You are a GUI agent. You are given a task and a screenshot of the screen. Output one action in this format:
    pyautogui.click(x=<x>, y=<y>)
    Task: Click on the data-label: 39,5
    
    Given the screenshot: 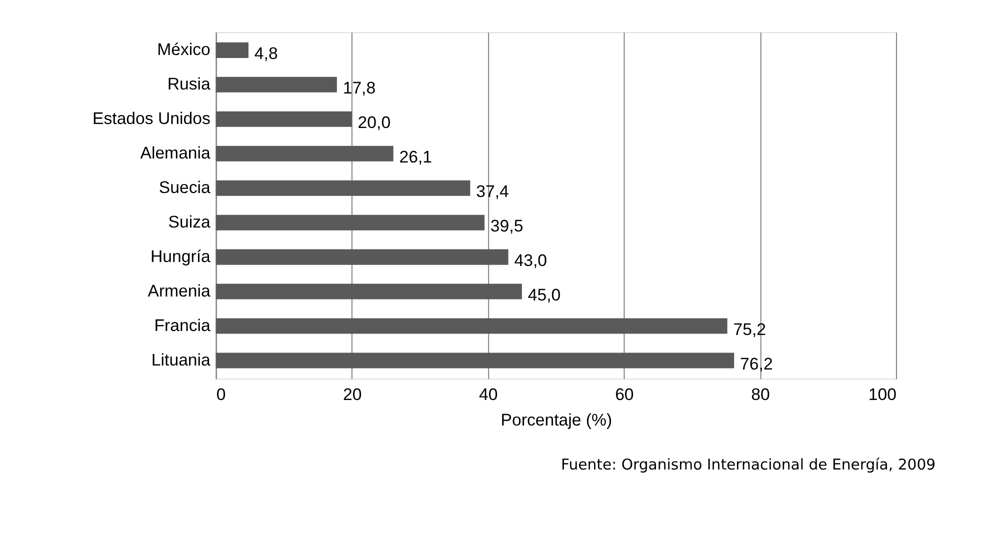 What is the action you would take?
    pyautogui.click(x=507, y=226)
    